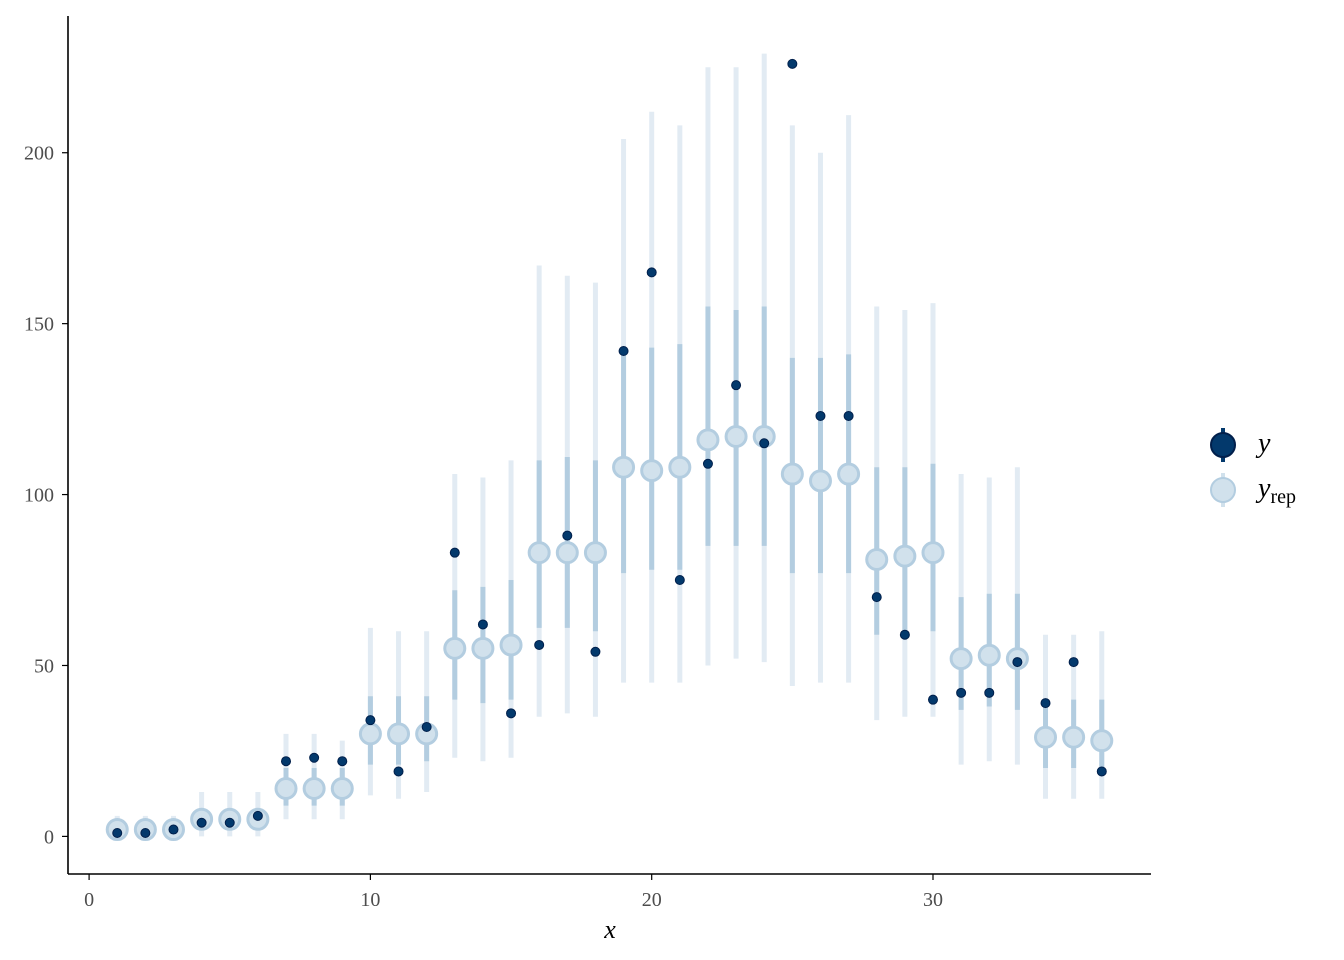  Describe the element at coordinates (1223, 445) in the screenshot. I see `legend-y-point` at that location.